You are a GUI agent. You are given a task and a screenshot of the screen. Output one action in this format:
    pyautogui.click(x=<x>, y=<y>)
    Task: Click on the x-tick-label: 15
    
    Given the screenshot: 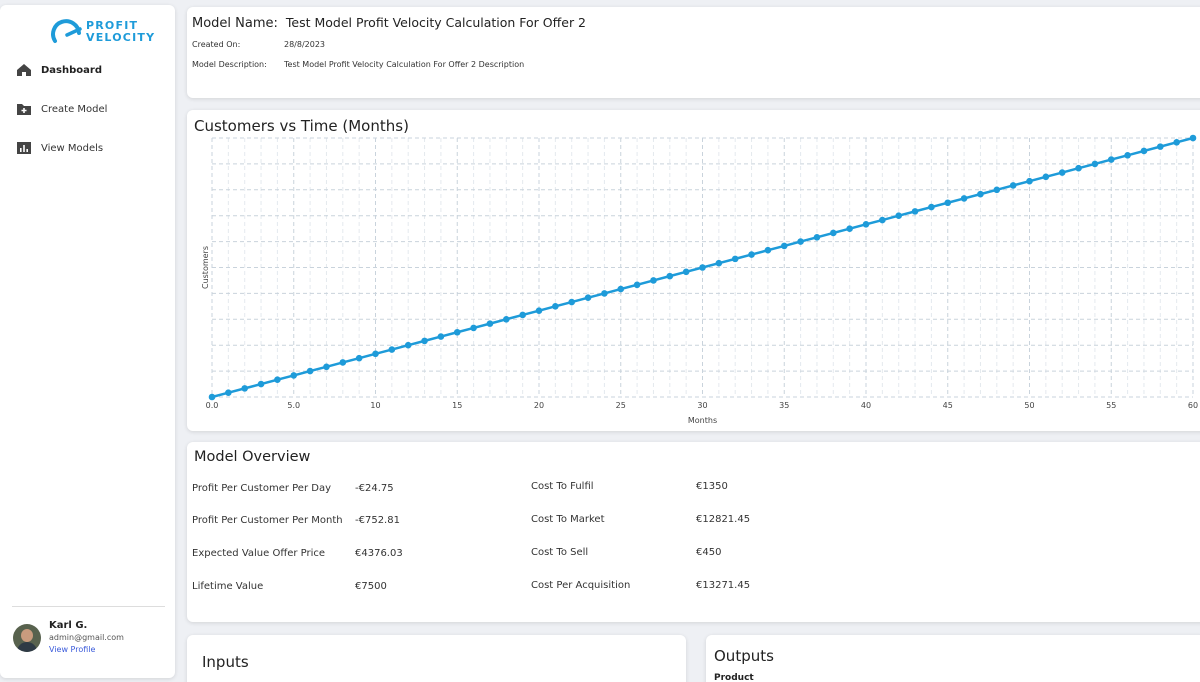 What is the action you would take?
    pyautogui.click(x=457, y=405)
    